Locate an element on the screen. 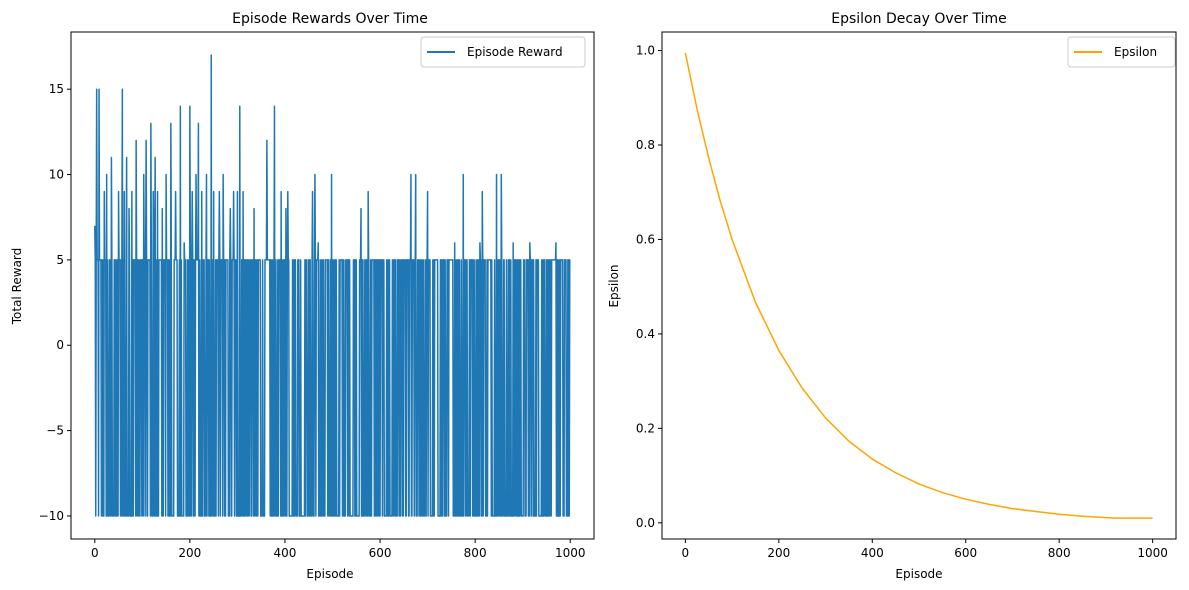  epsilon-y-axis-label: Epsilon is located at coordinates (614, 285).